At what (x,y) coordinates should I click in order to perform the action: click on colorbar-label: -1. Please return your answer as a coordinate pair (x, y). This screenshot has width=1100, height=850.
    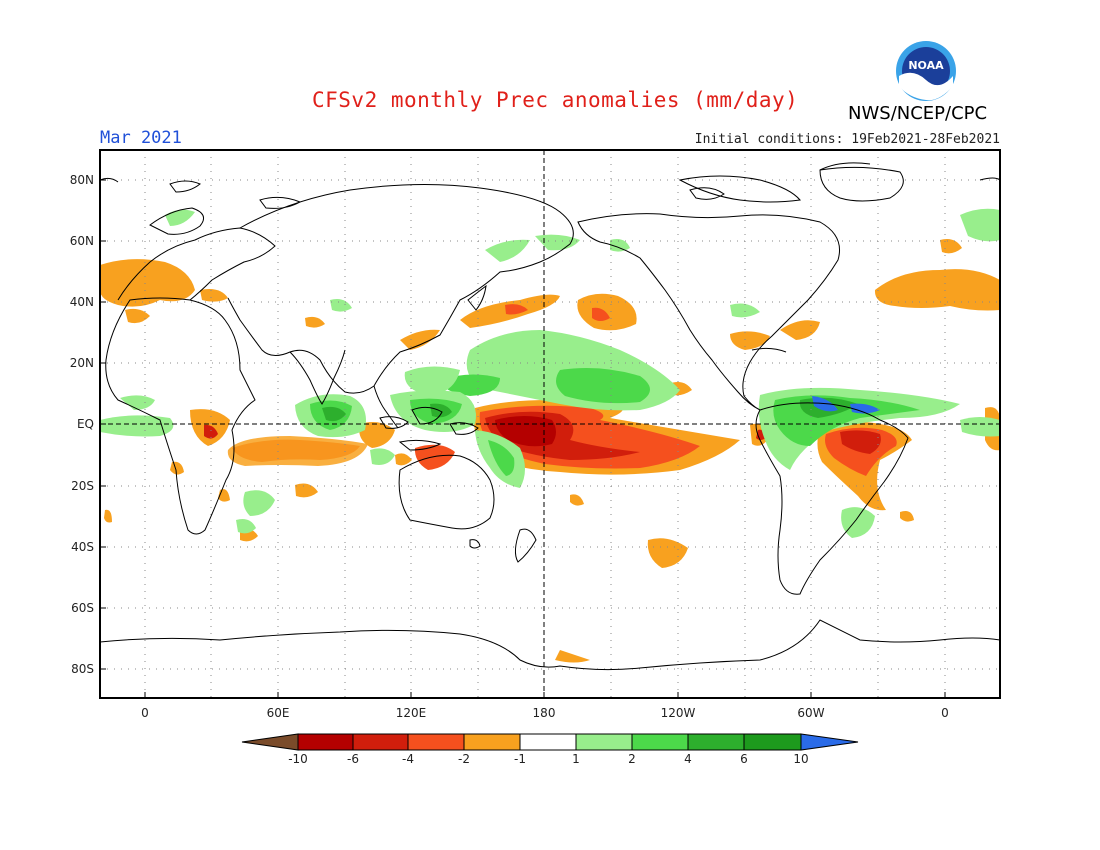
    Looking at the image, I should click on (520, 759).